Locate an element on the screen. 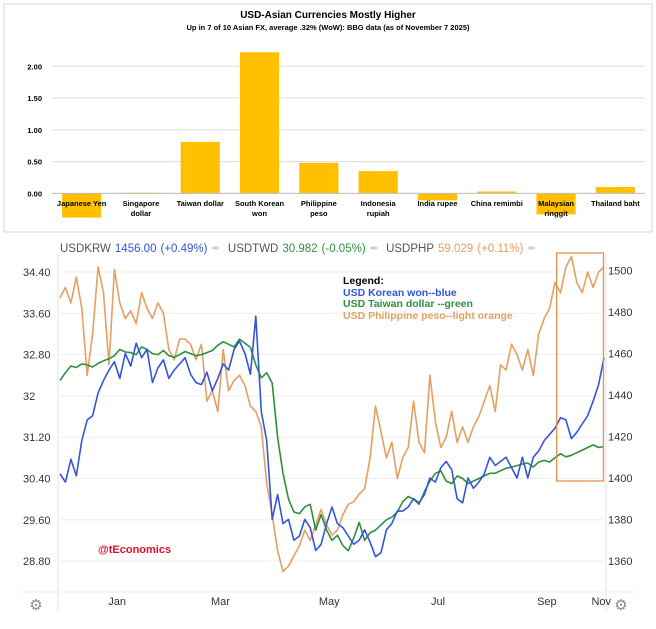 This screenshot has height=629, width=656. right-y-tick-label: 1400 is located at coordinates (620, 479).